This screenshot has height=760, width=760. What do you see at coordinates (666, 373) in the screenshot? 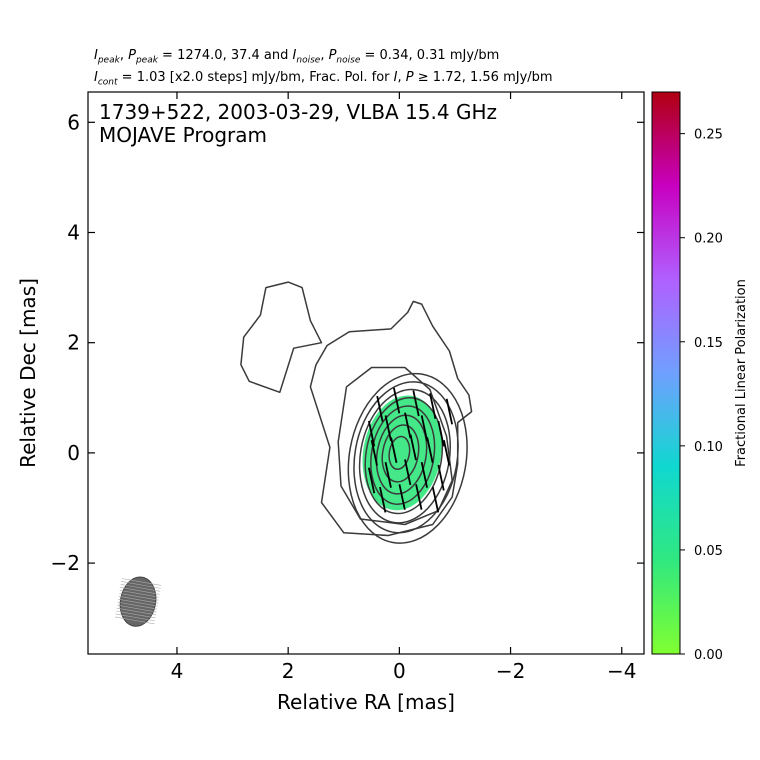
I see `colorbar` at bounding box center [666, 373].